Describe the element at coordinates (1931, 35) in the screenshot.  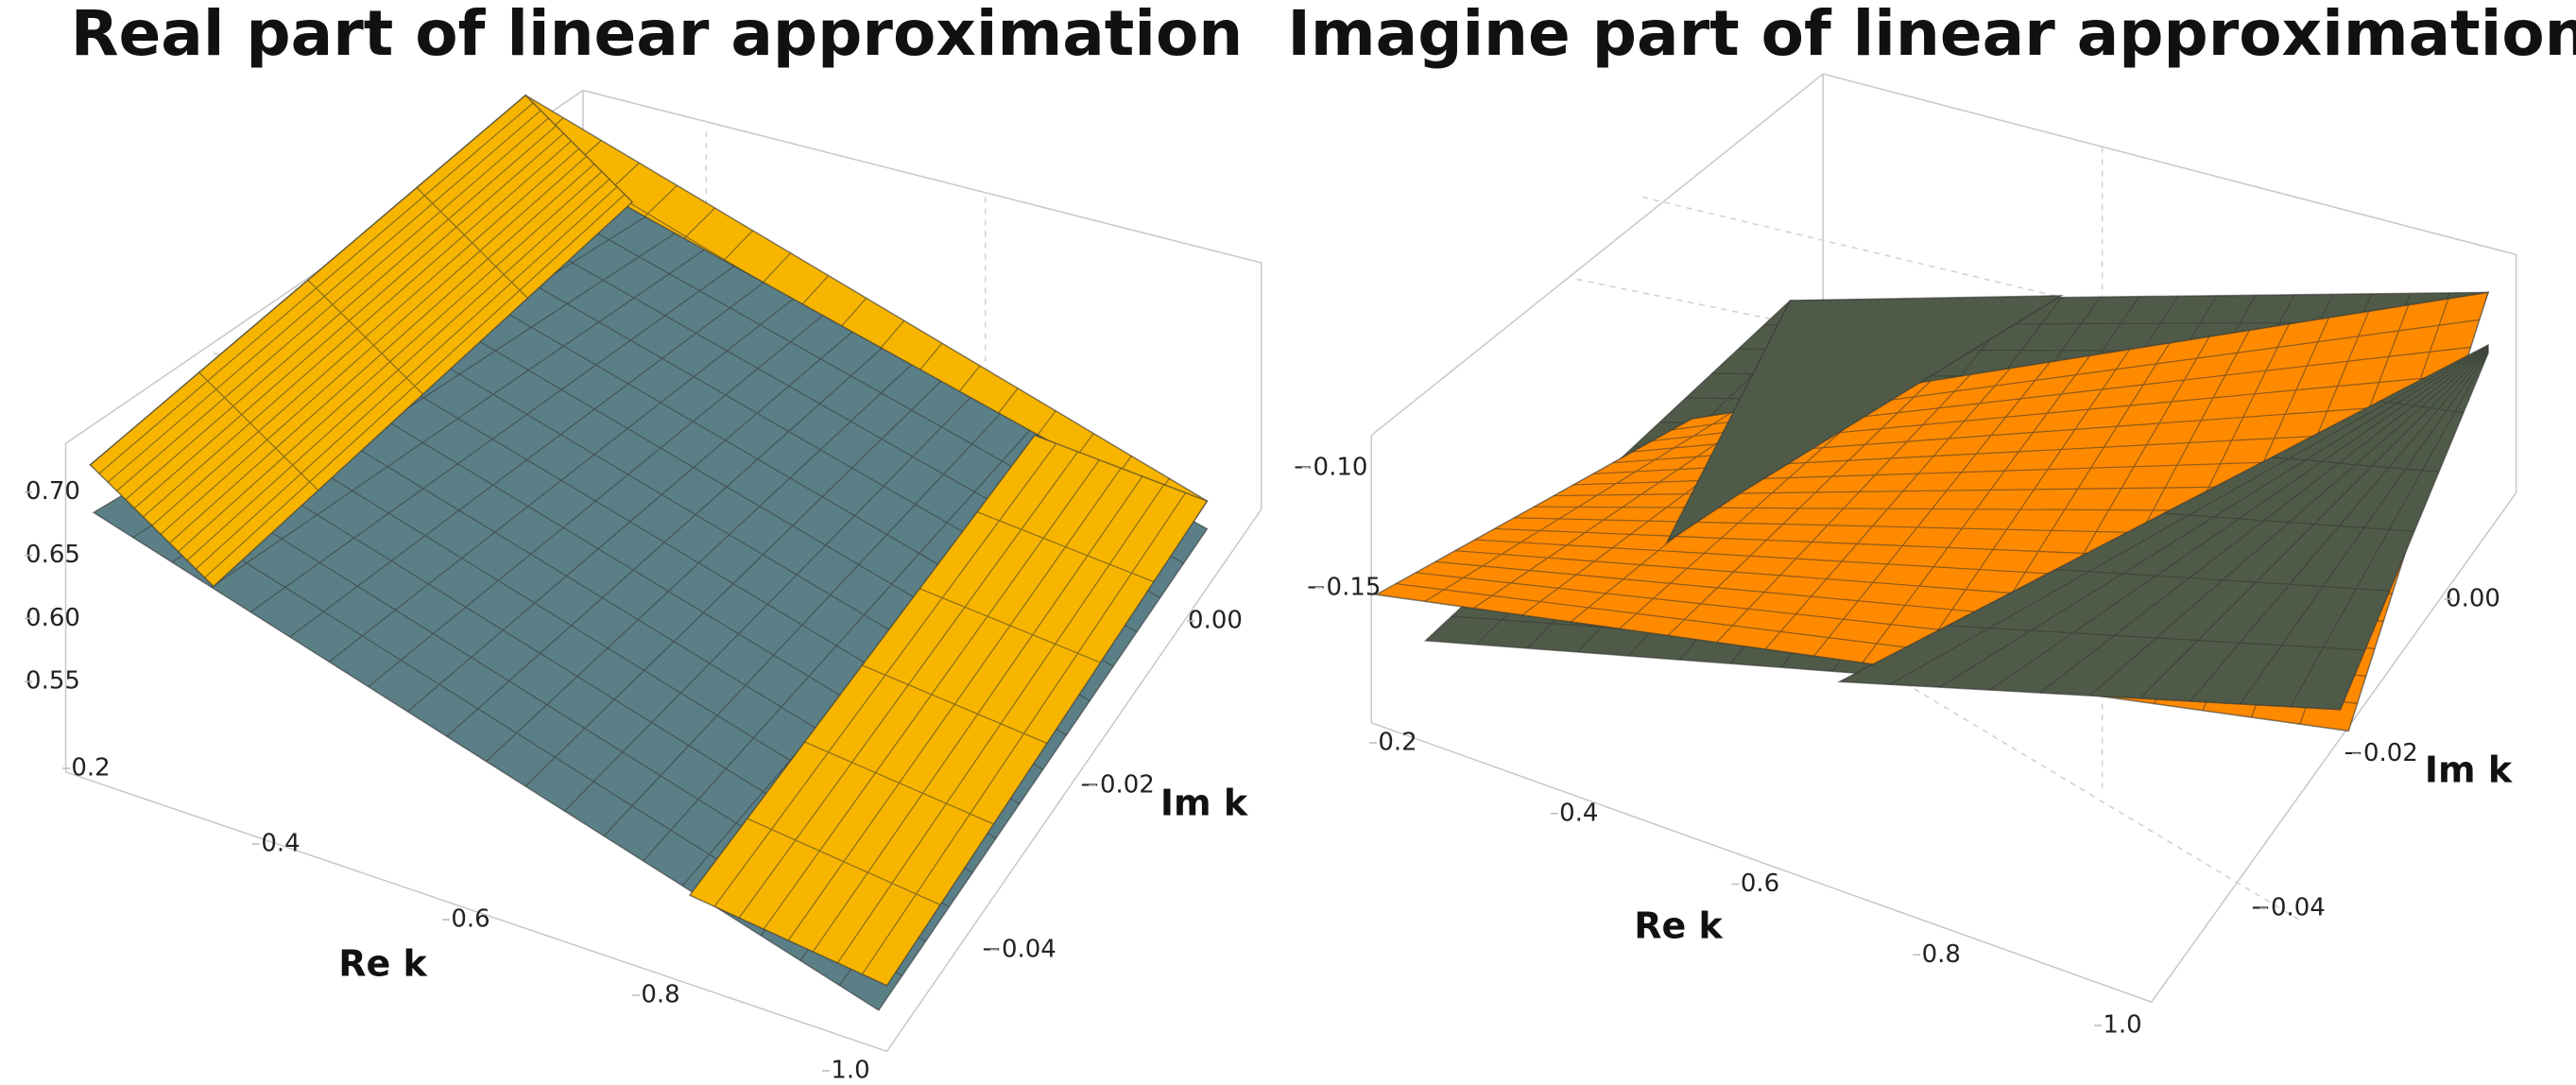
I see `chart-title: Imagine part of linear approximation` at that location.